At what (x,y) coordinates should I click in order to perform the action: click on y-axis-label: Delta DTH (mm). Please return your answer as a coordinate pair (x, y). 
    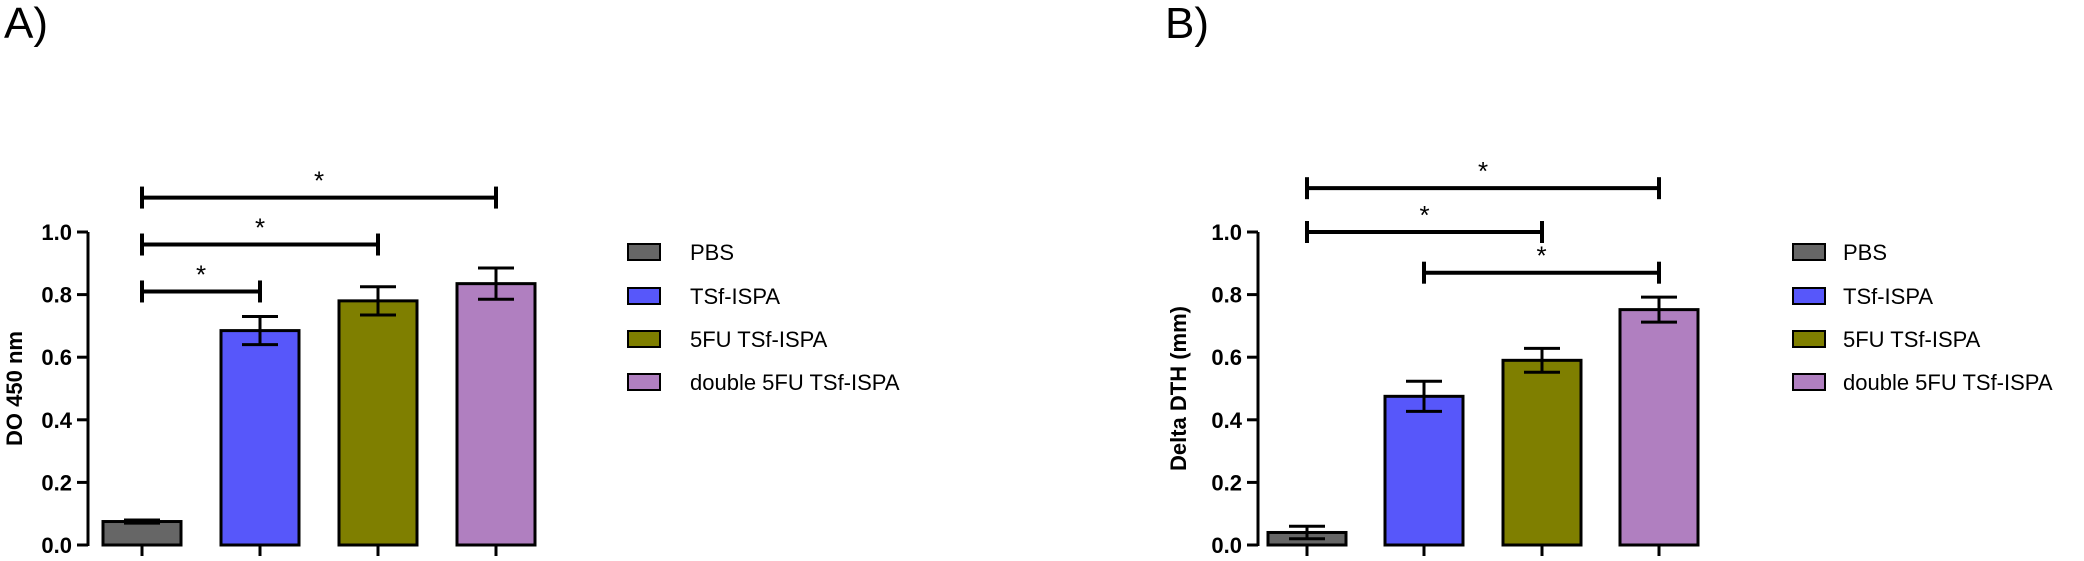
    Looking at the image, I should click on (1178, 388).